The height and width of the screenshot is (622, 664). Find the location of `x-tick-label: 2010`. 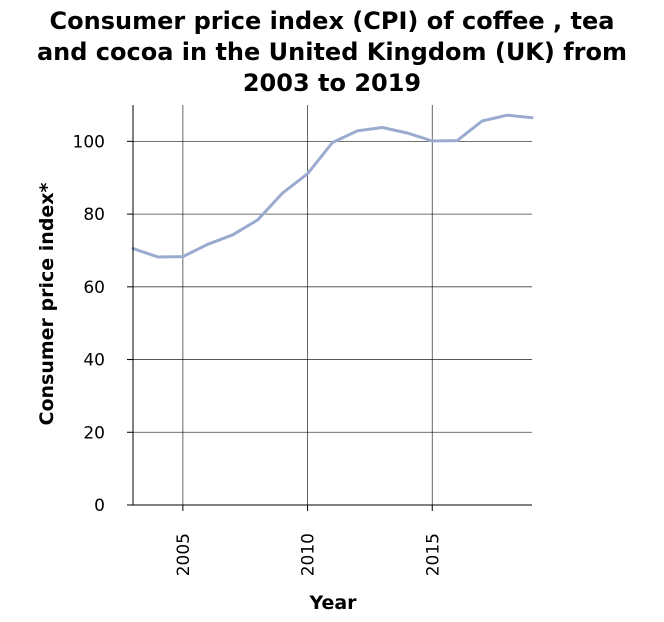

x-tick-label: 2010 is located at coordinates (309, 554).